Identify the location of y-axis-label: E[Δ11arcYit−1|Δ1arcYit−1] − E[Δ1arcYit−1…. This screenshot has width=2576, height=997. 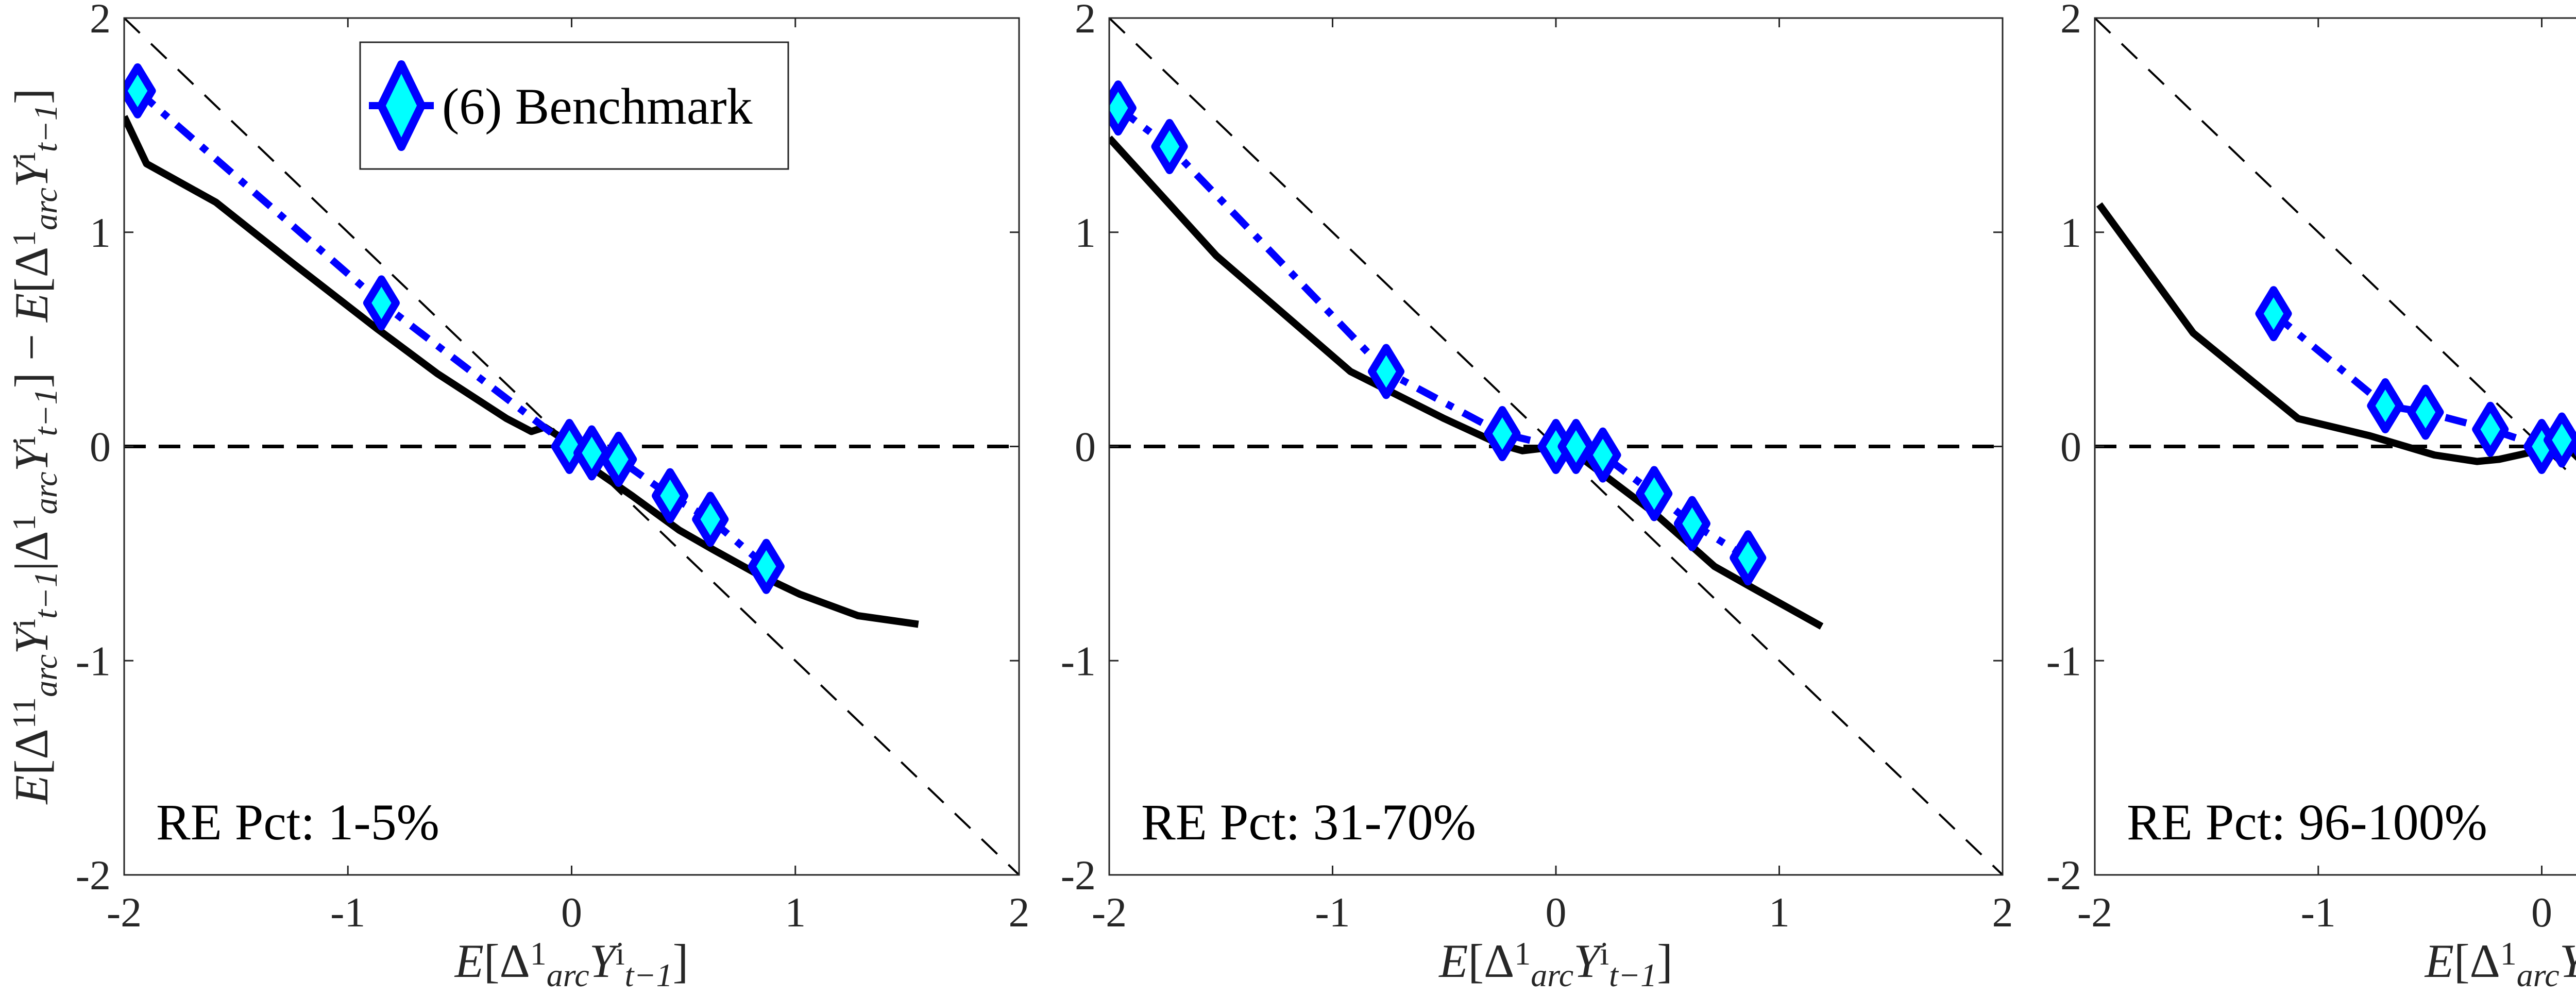
(35, 447).